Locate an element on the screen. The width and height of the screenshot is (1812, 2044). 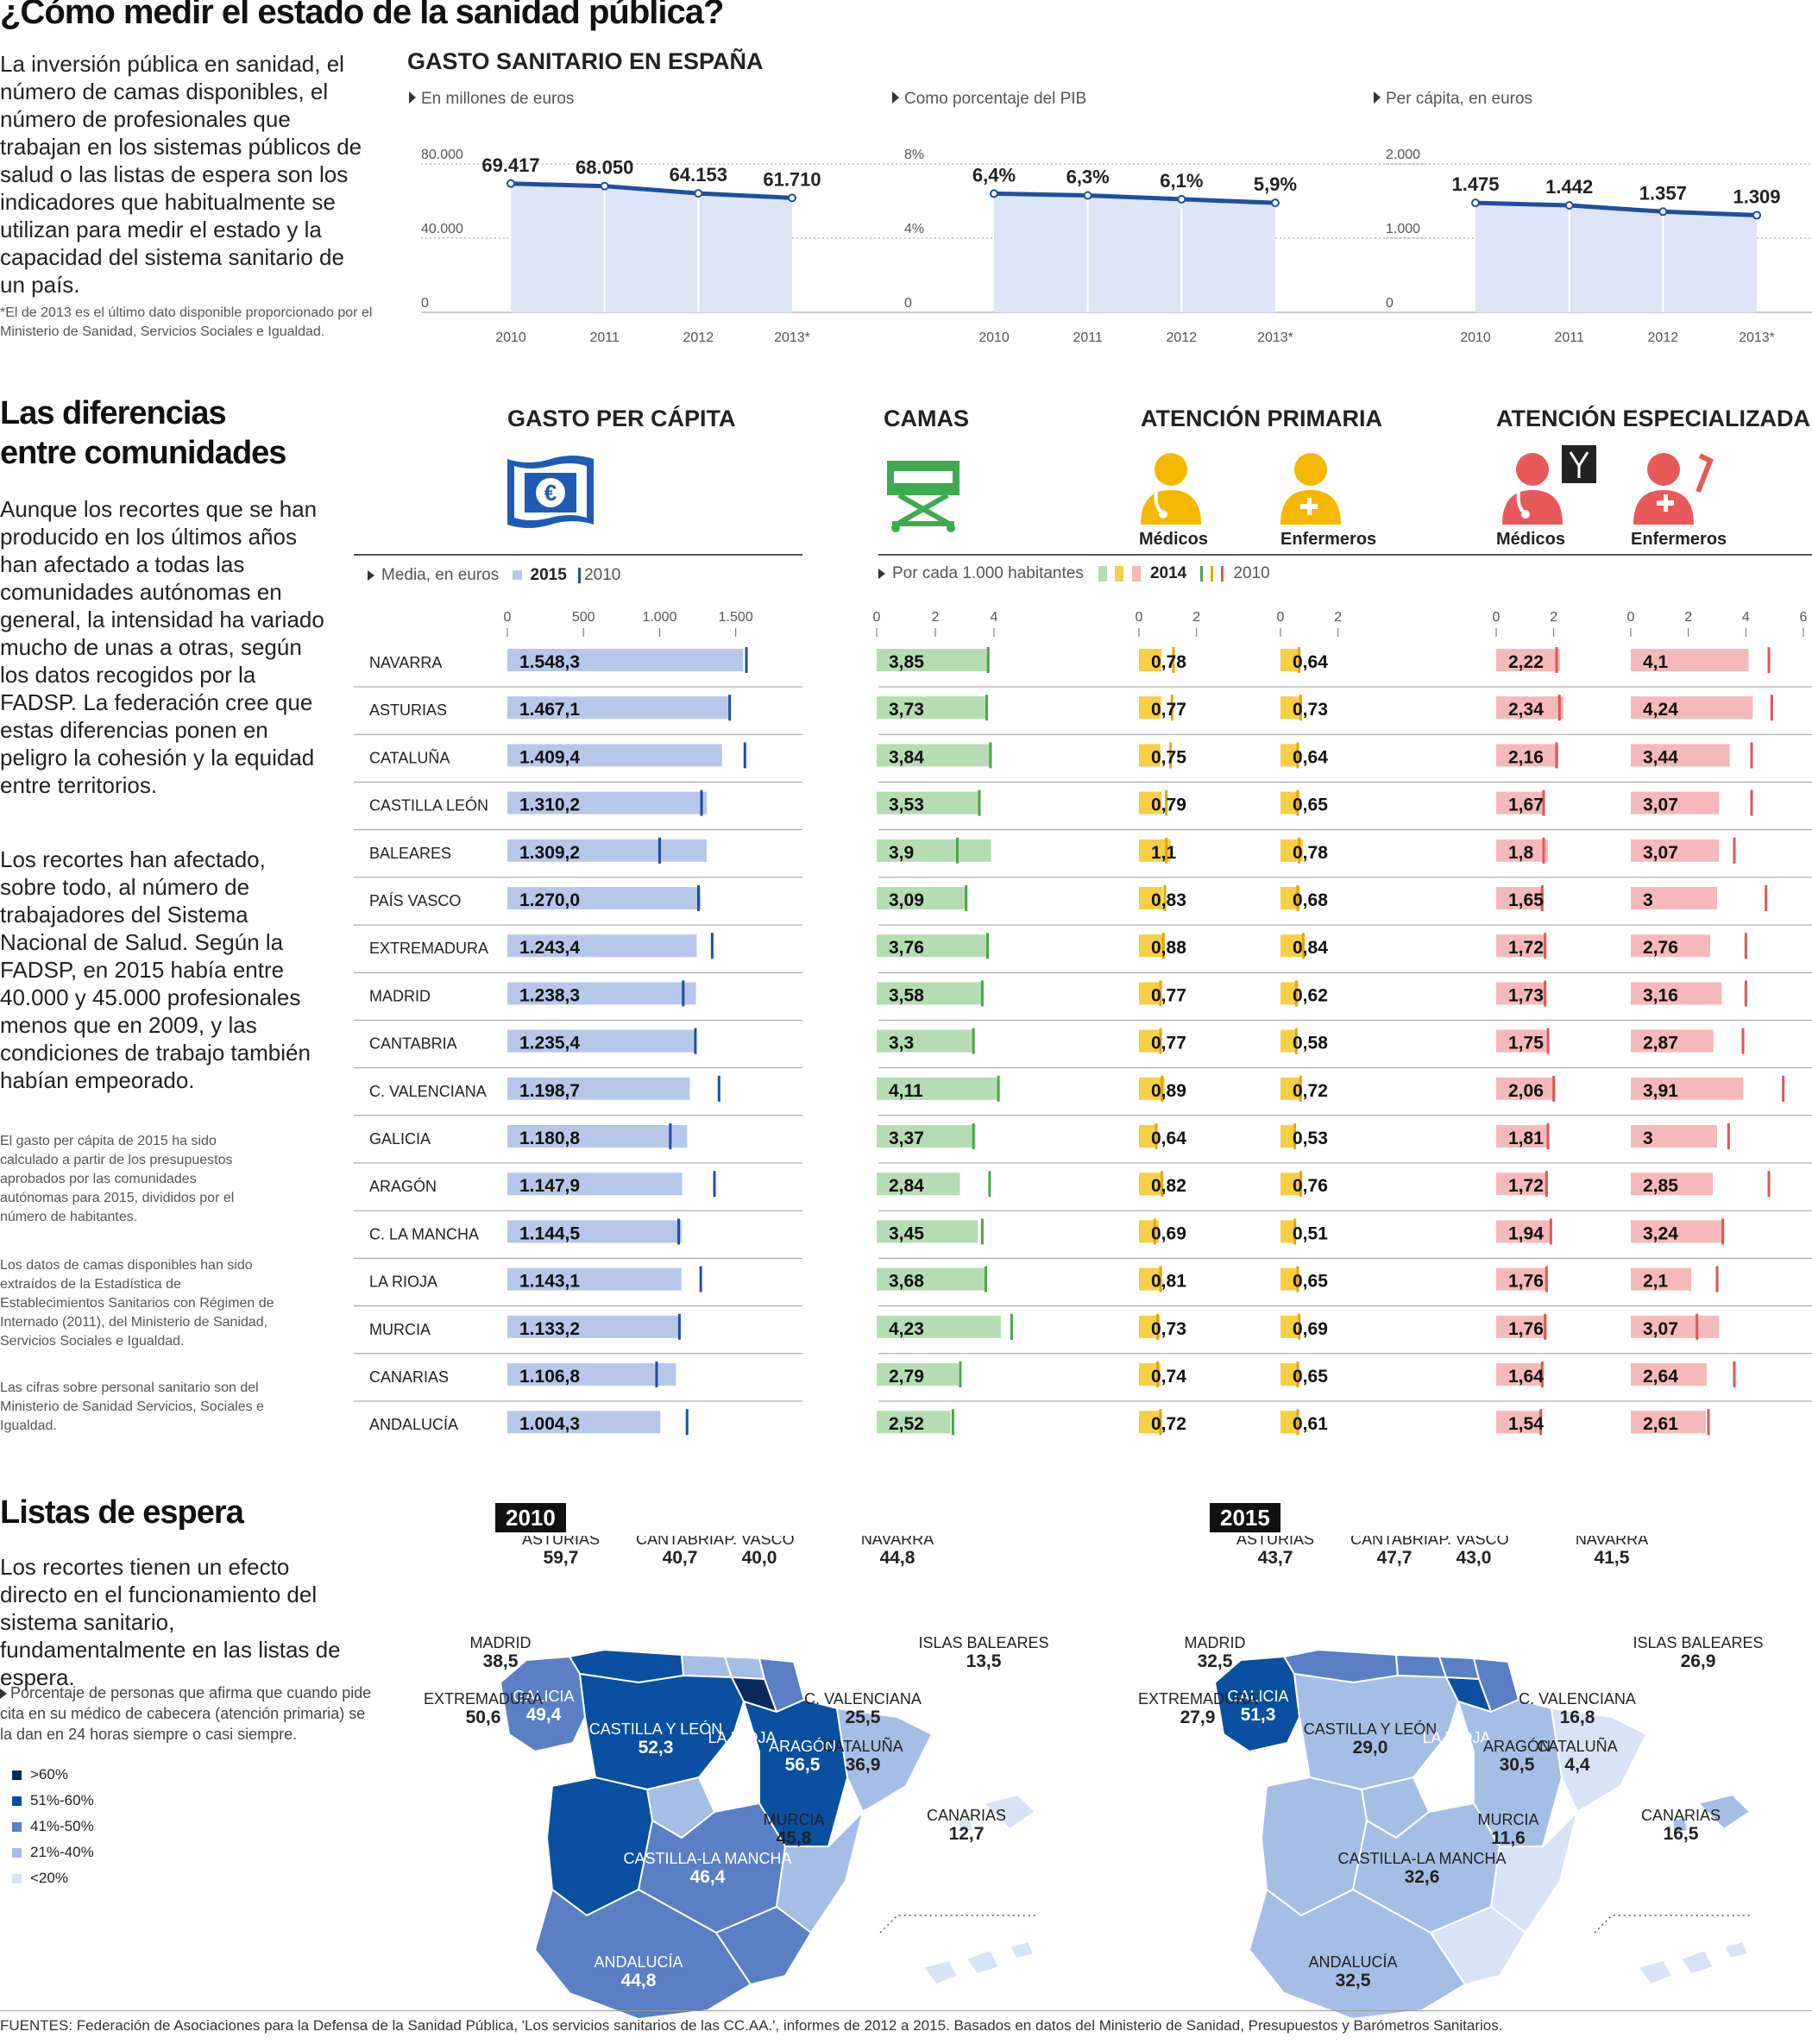
map-region-value: 25,5 is located at coordinates (863, 1717).